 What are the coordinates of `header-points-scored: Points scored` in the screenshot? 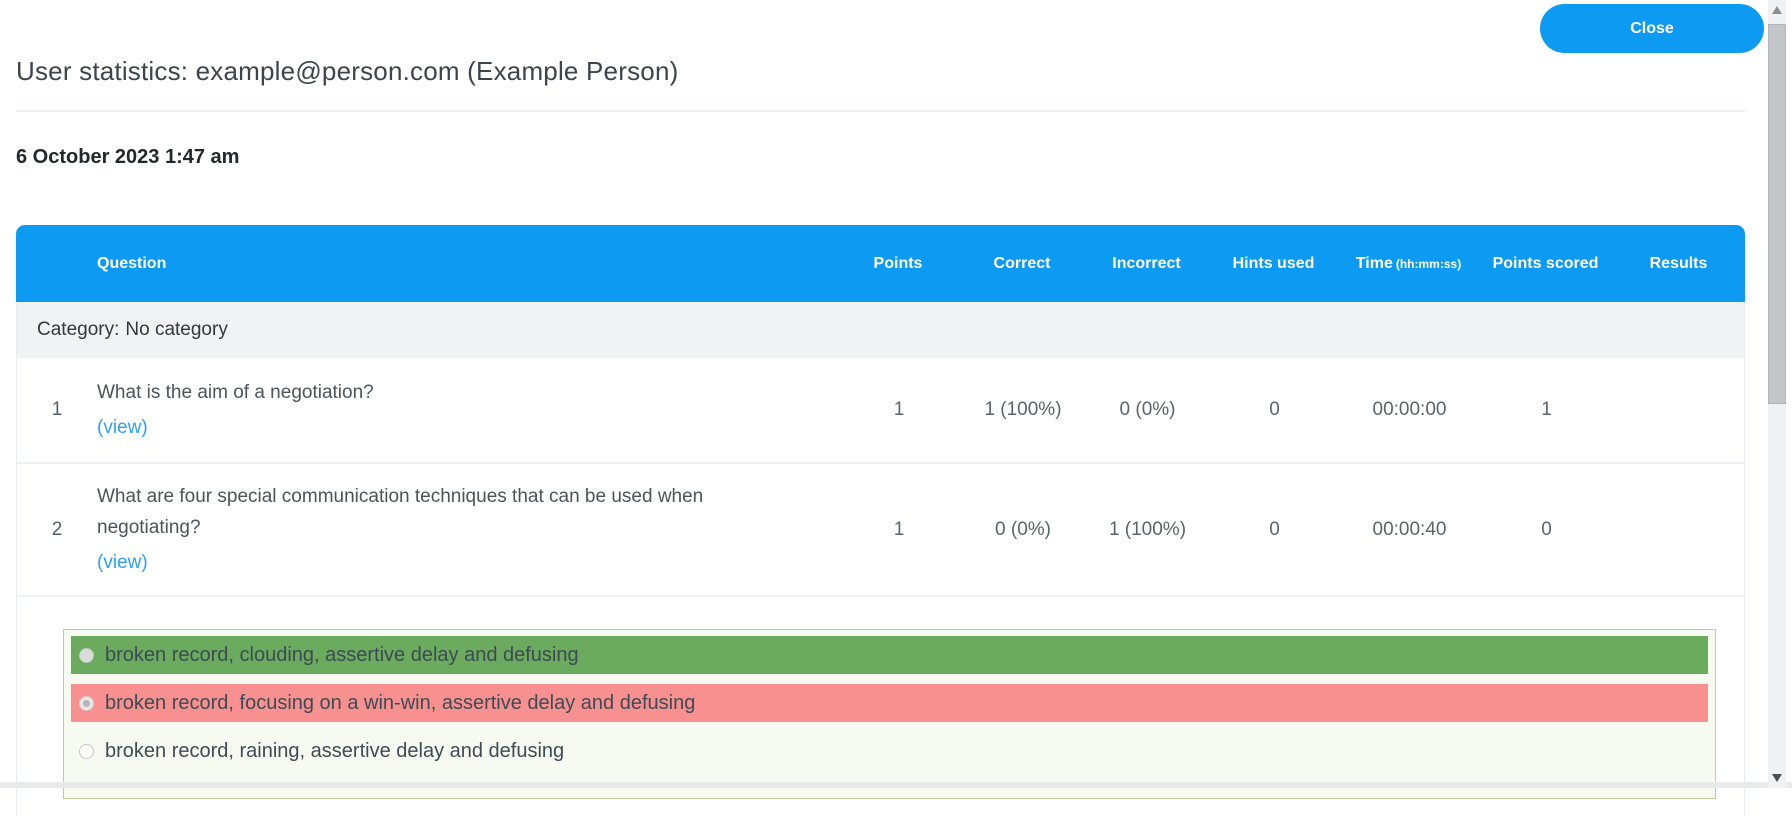 It's located at (1545, 263).